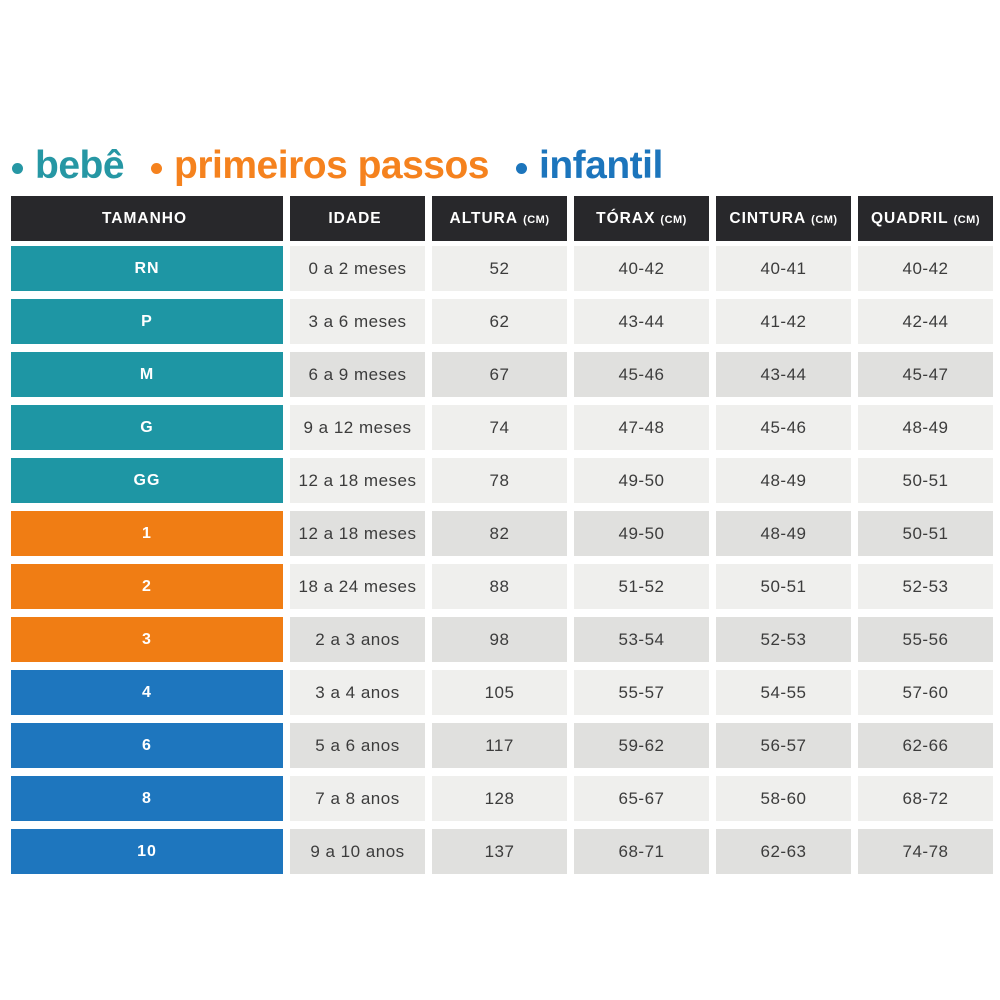  Describe the element at coordinates (147, 586) in the screenshot. I see `size-cell: 2` at that location.